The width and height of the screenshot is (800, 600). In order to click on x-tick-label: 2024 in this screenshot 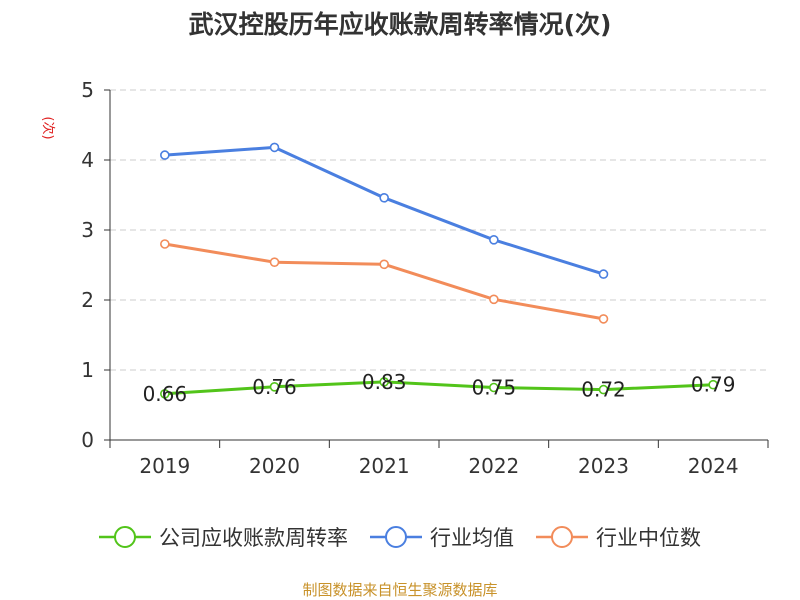, I will do `click(713, 466)`.